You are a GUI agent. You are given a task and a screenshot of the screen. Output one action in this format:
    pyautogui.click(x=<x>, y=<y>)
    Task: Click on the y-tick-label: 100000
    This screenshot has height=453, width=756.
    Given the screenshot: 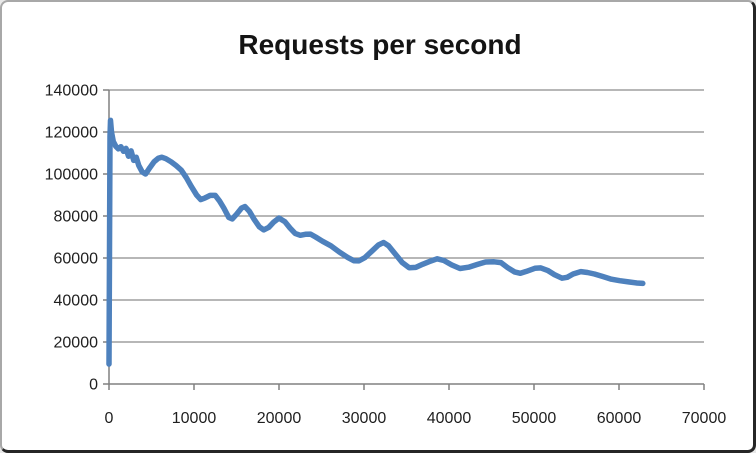 What is the action you would take?
    pyautogui.click(x=71, y=175)
    